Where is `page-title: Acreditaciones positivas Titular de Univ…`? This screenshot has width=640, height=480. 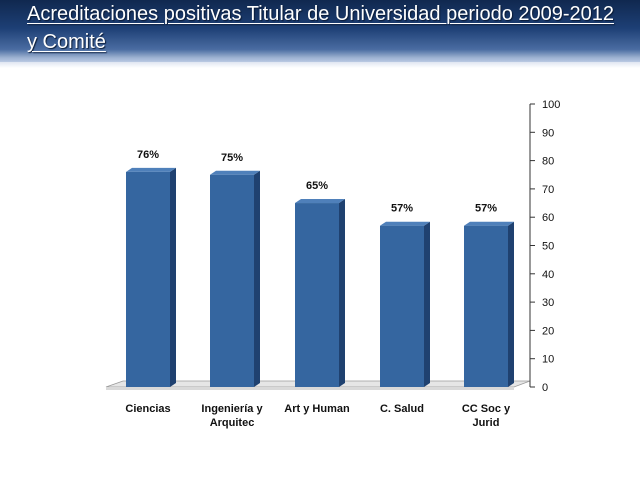
page-title: Acreditaciones positivas Titular de Univ… is located at coordinates (321, 28).